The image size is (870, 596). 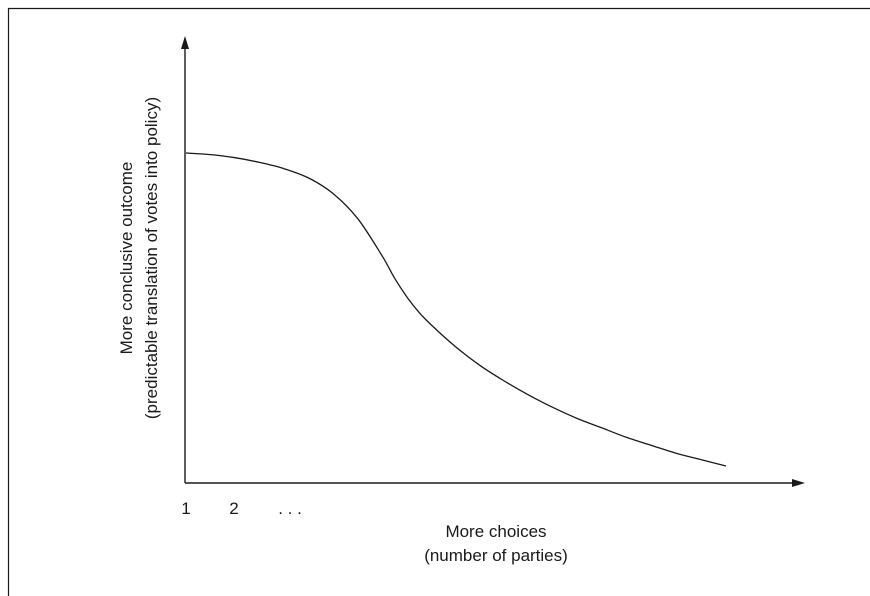 What do you see at coordinates (495, 531) in the screenshot?
I see `x-axis-label-line1: More choices` at bounding box center [495, 531].